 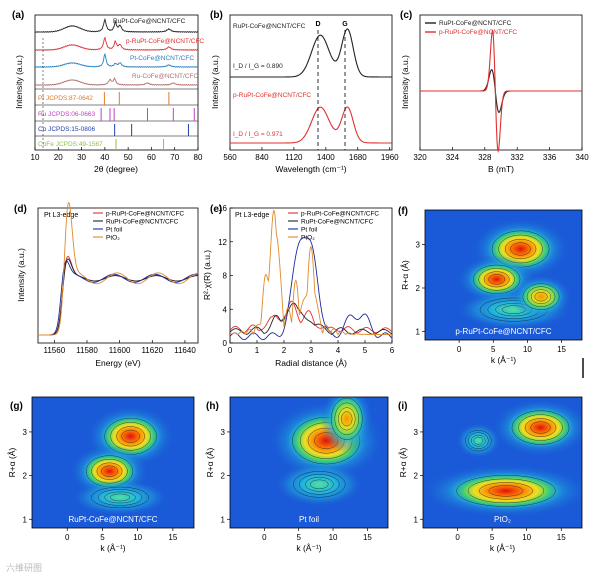 What do you see at coordinates (61, 215) in the screenshot?
I see `panel-d-title: Pt L3-edge` at bounding box center [61, 215].